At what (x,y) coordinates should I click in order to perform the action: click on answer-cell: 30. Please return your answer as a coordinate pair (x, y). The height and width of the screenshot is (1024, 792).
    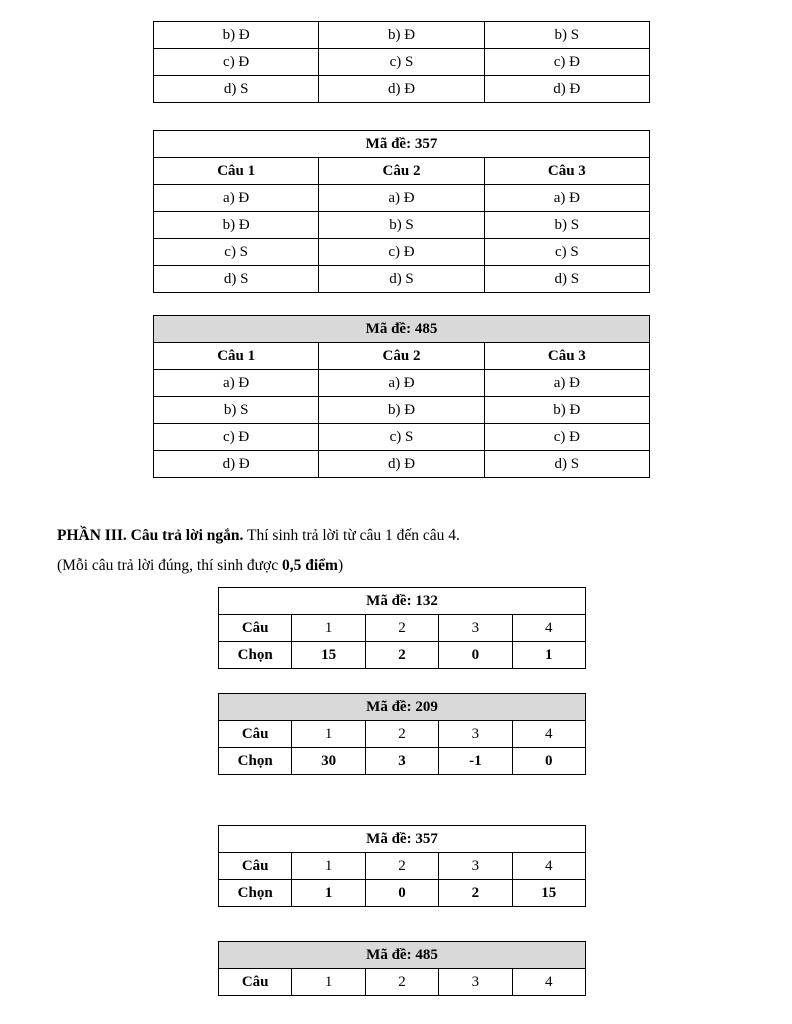
    Looking at the image, I should click on (328, 761).